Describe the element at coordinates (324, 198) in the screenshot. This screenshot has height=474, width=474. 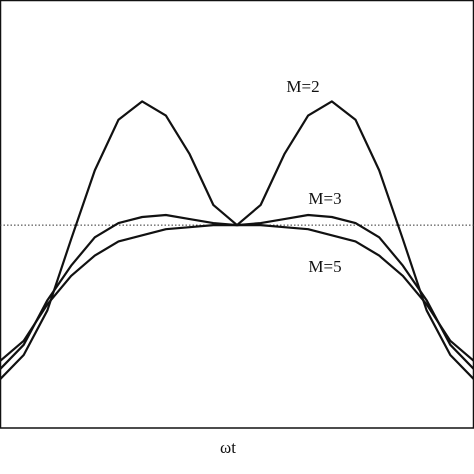
I see `series-label: M=3` at that location.